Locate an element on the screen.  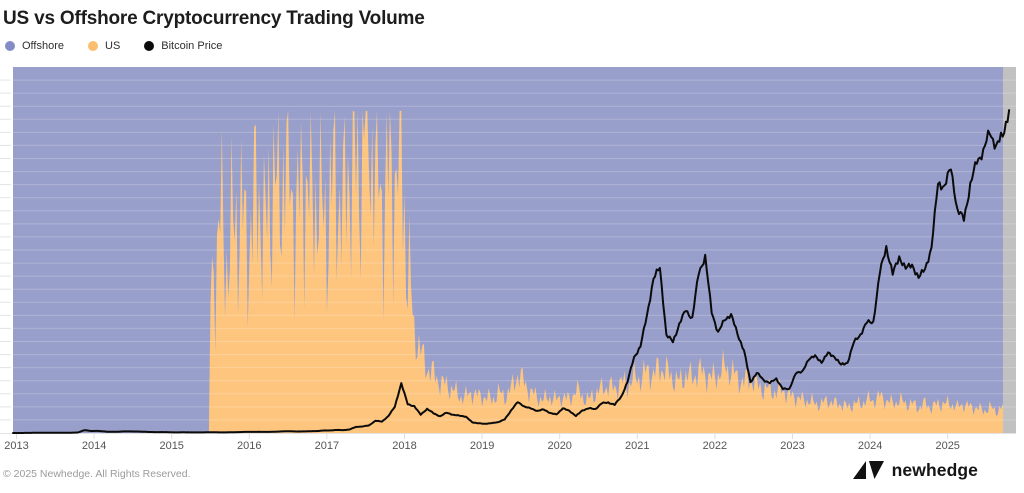
svg-text: 2021 is located at coordinates (637, 446).